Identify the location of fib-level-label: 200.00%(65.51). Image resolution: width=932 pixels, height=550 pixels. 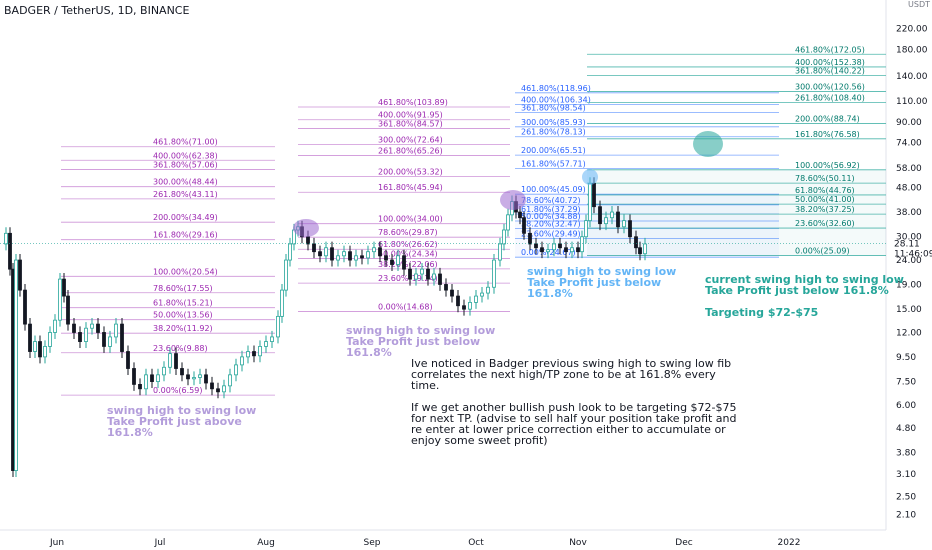
(553, 150).